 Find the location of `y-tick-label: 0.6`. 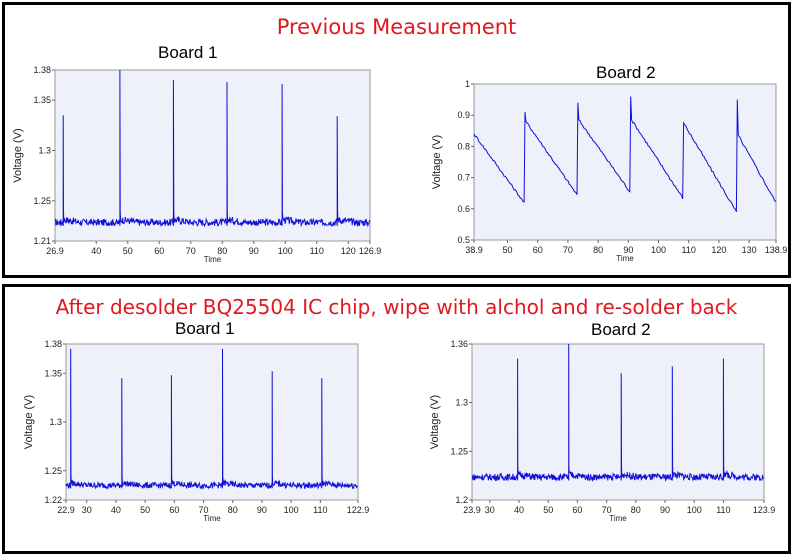

y-tick-label: 0.6 is located at coordinates (463, 209).